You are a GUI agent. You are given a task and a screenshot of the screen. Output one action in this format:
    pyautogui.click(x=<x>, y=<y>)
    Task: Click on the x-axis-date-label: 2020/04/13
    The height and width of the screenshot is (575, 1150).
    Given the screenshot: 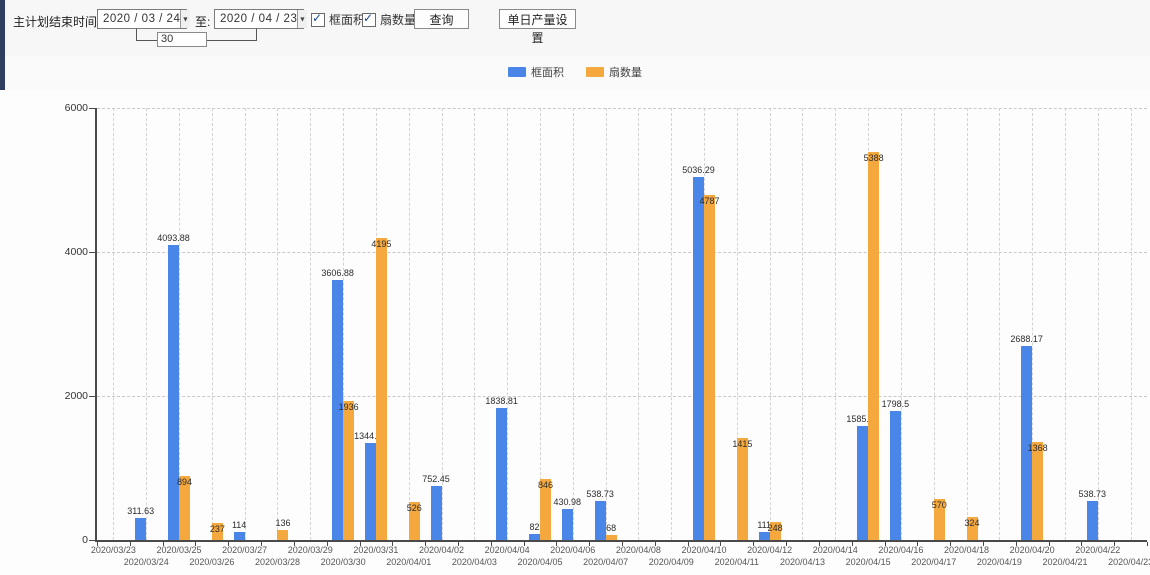 What is the action you would take?
    pyautogui.click(x=802, y=562)
    